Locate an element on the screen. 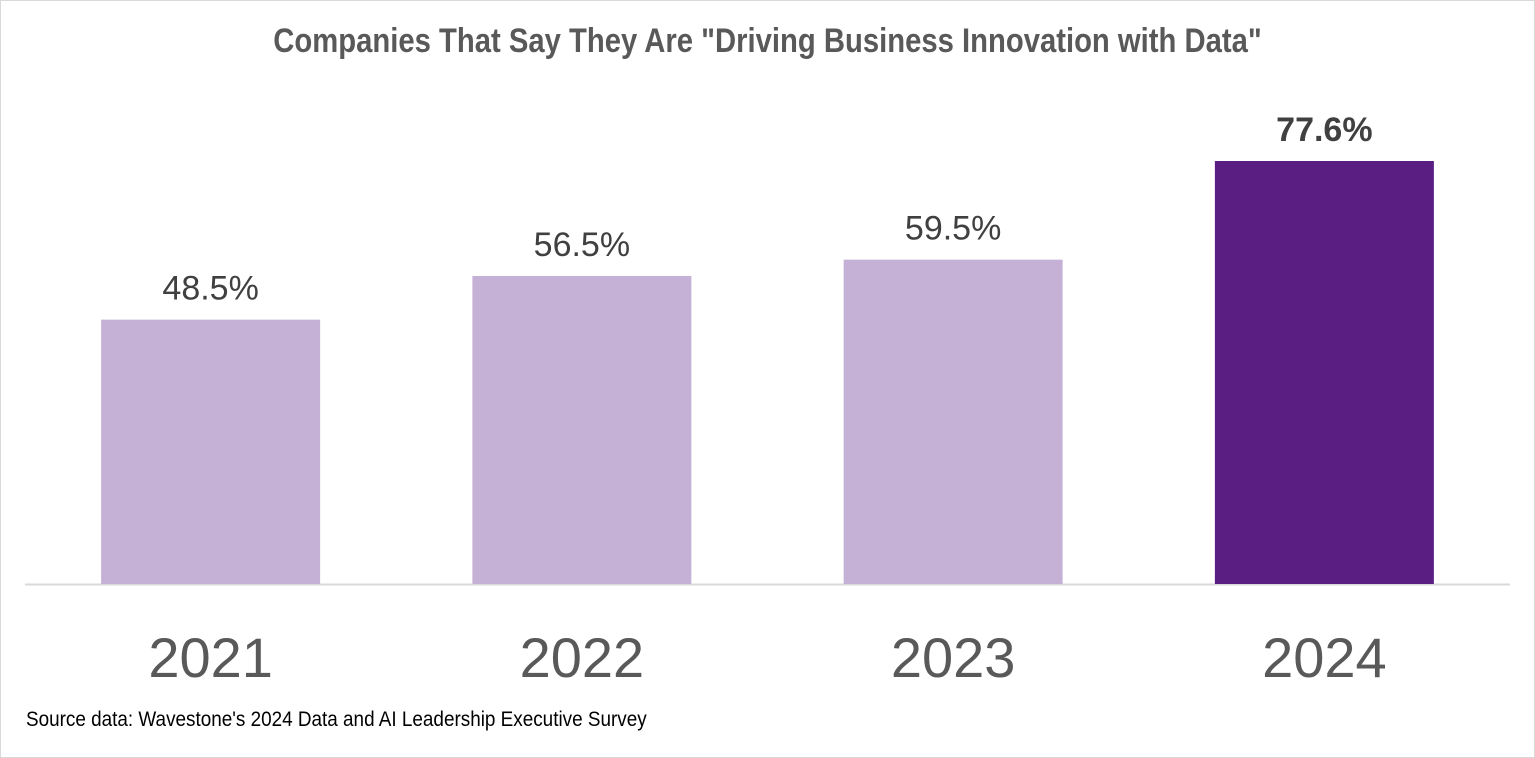  data-label-2024: 77.6% is located at coordinates (1324, 130).